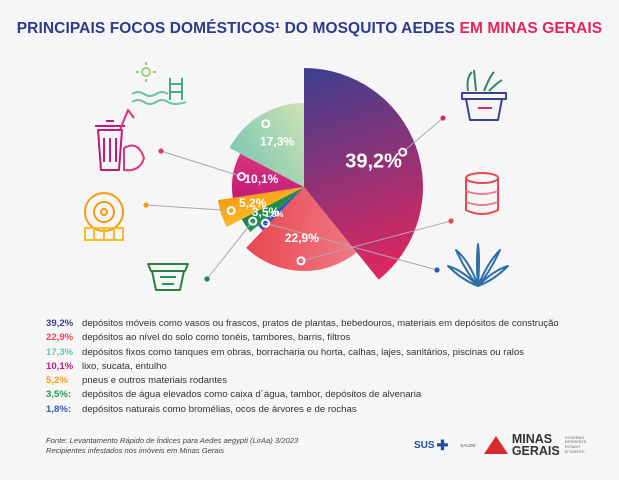 The width and height of the screenshot is (619, 480). What do you see at coordinates (60, 366) in the screenshot?
I see `legend-pct: 10,1%` at bounding box center [60, 366].